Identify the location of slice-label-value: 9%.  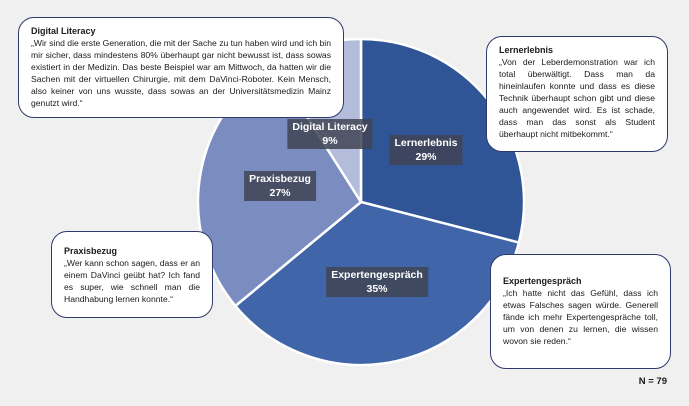
(330, 141).